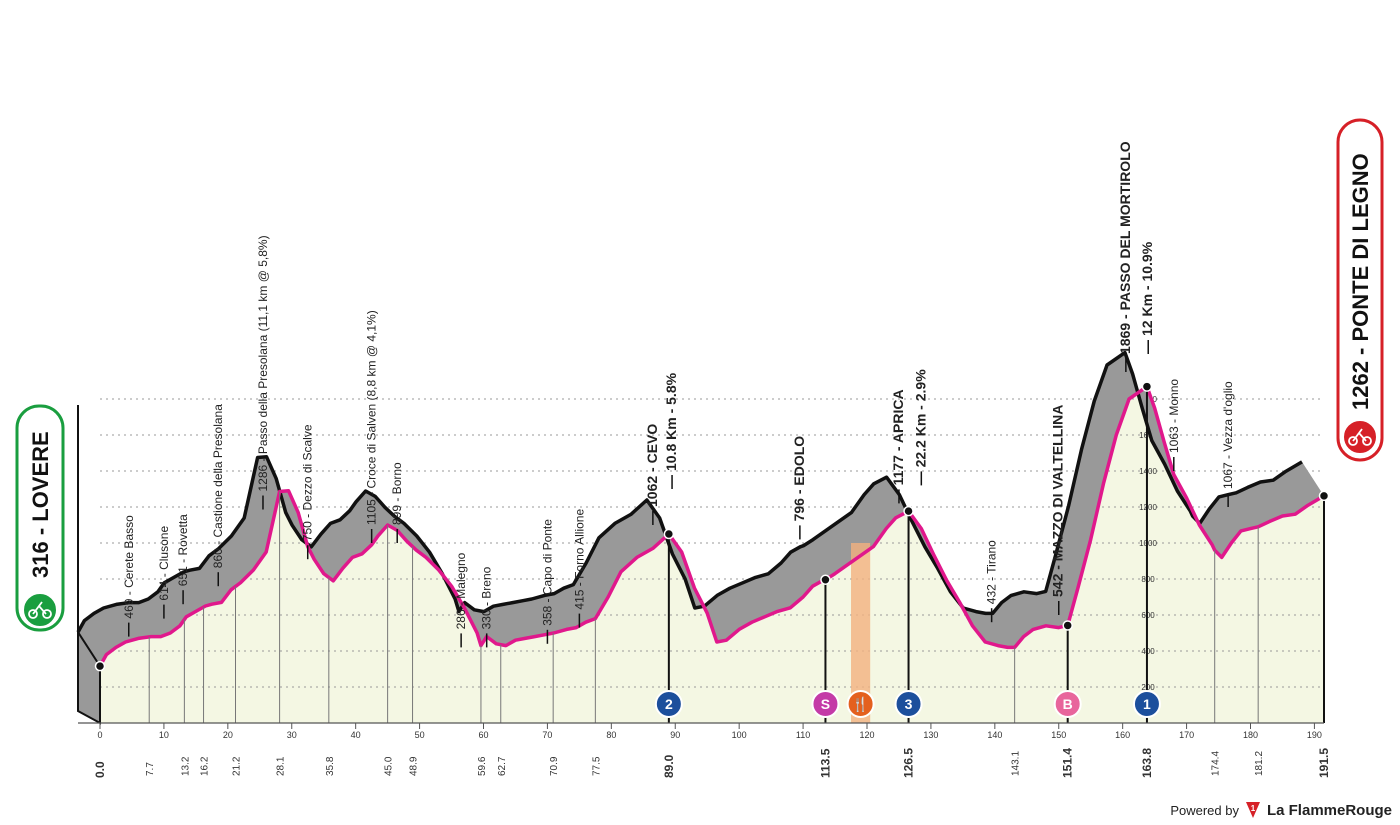 The height and width of the screenshot is (825, 1400). I want to click on km-tick-label: 40, so click(356, 735).